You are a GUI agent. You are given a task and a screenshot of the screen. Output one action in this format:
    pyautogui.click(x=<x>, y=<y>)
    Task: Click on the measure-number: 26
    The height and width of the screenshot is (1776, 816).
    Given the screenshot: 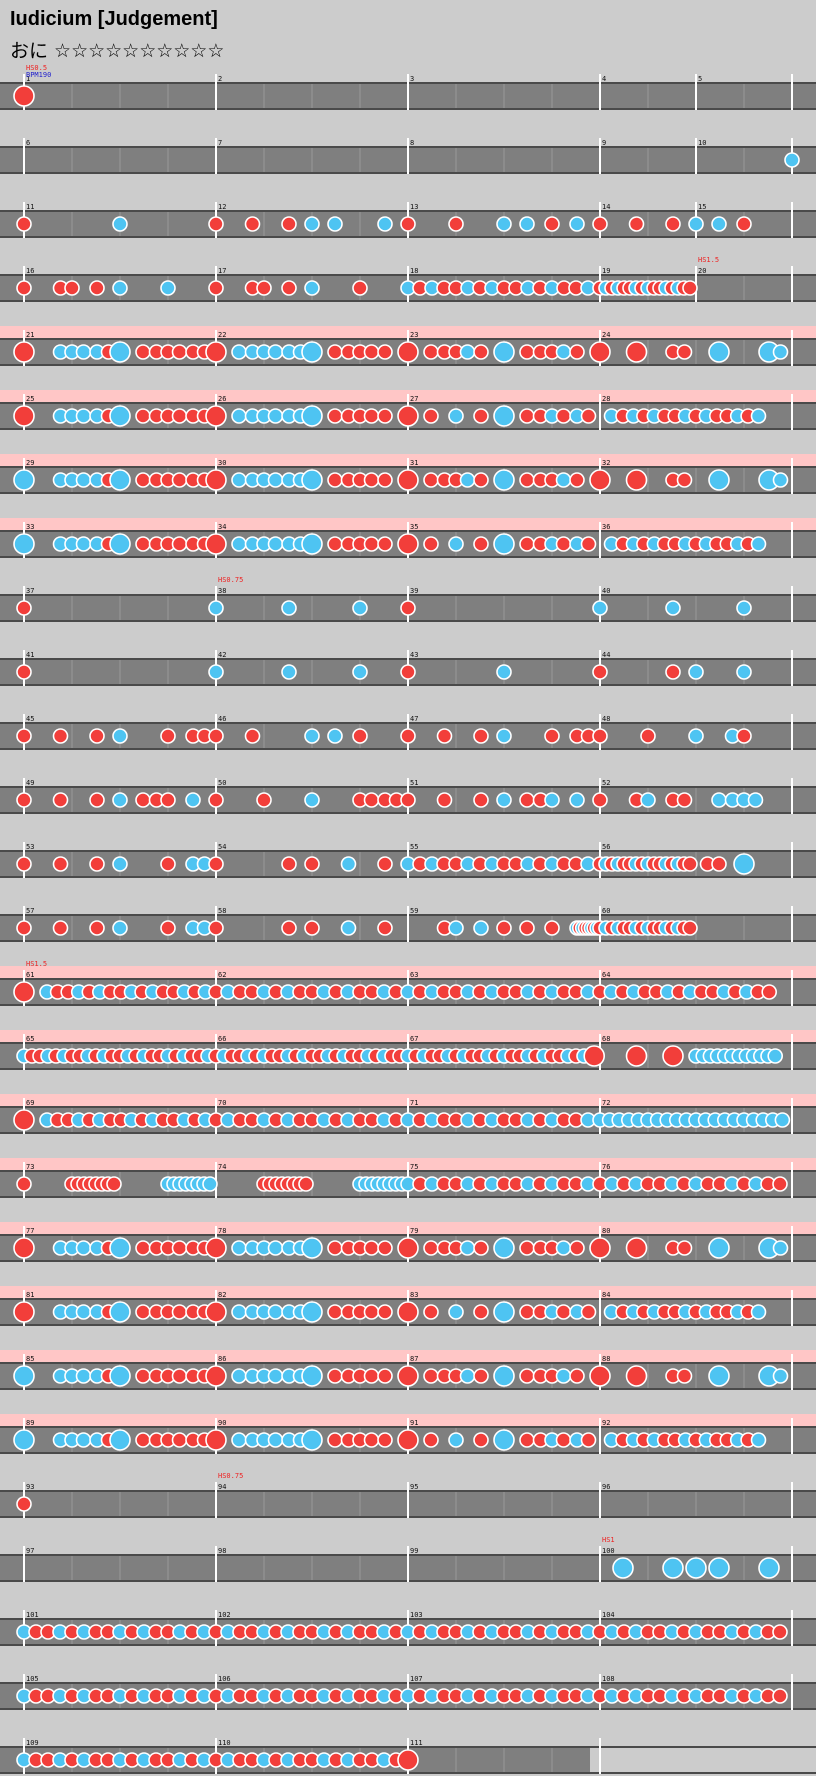 What is the action you would take?
    pyautogui.click(x=222, y=399)
    